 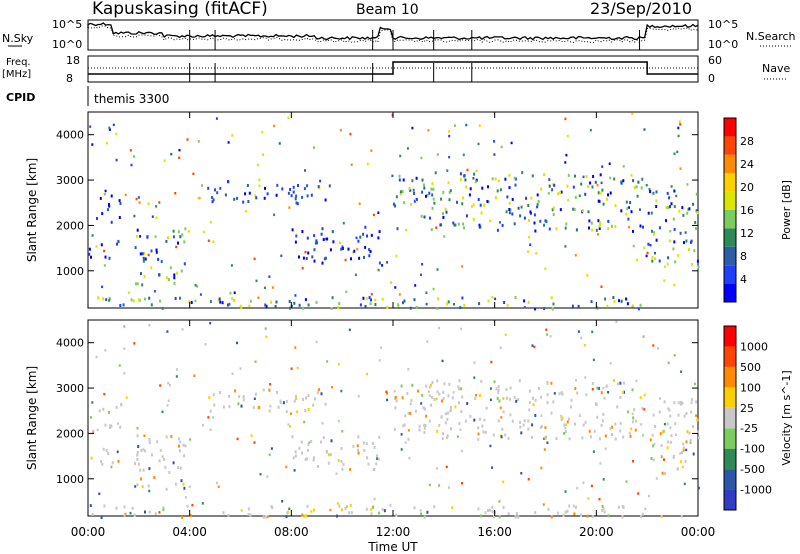 What do you see at coordinates (32, 210) in the screenshot?
I see `y-axis-label: Slant Range [km]` at bounding box center [32, 210].